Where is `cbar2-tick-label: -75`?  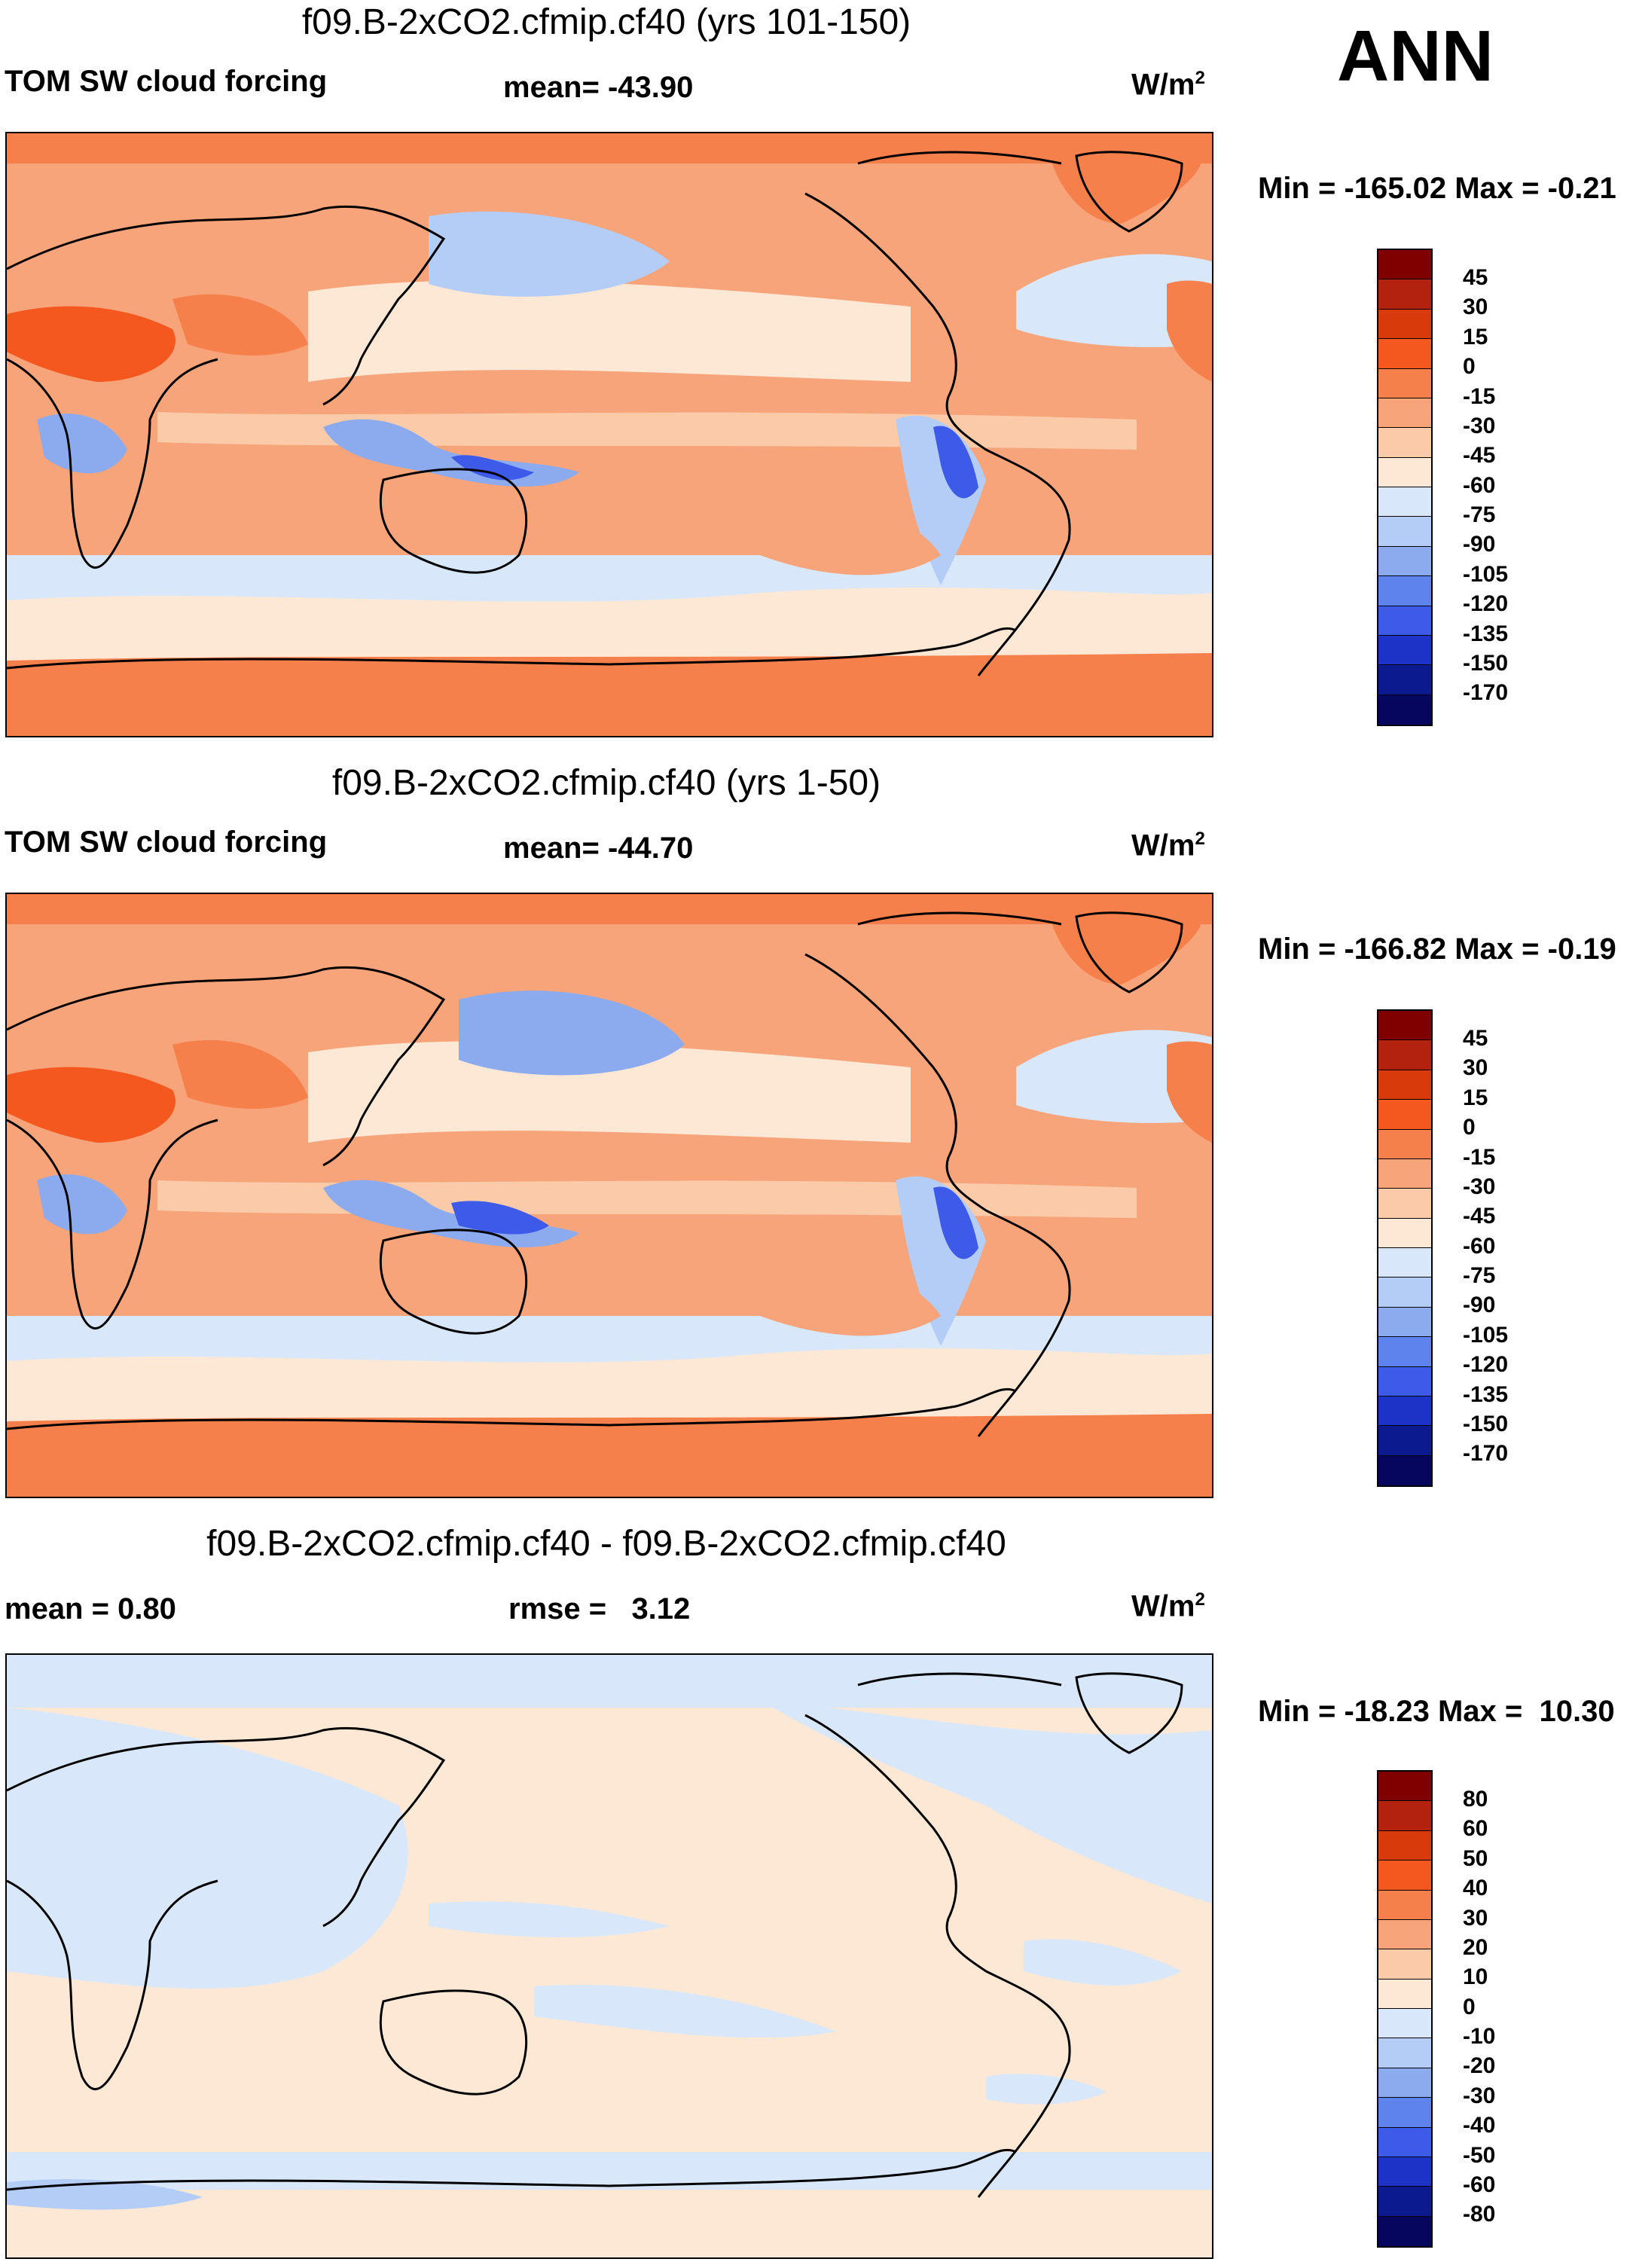
cbar2-tick-label: -75 is located at coordinates (1479, 1275).